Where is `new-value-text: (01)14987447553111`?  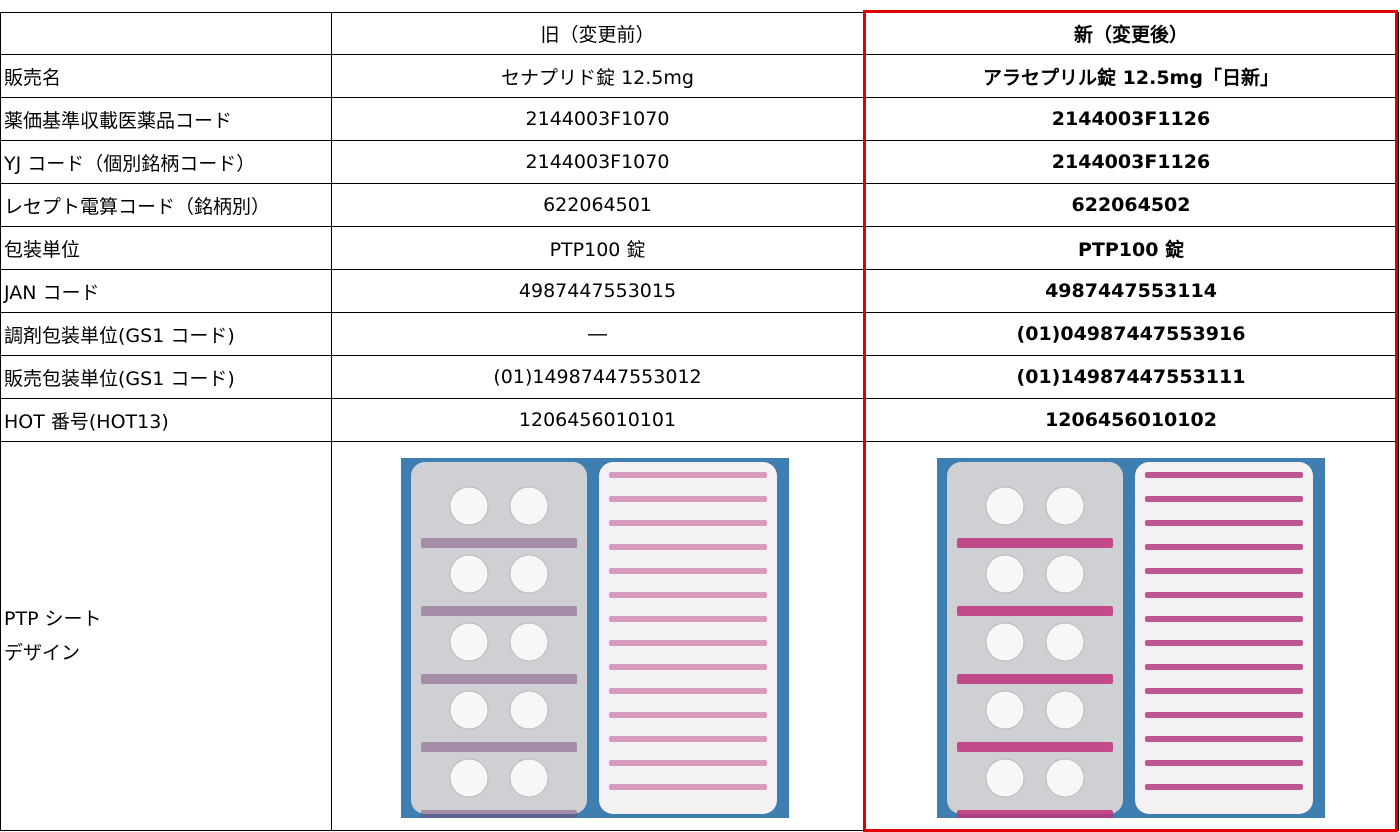
new-value-text: (01)14987447553111 is located at coordinates (1131, 377).